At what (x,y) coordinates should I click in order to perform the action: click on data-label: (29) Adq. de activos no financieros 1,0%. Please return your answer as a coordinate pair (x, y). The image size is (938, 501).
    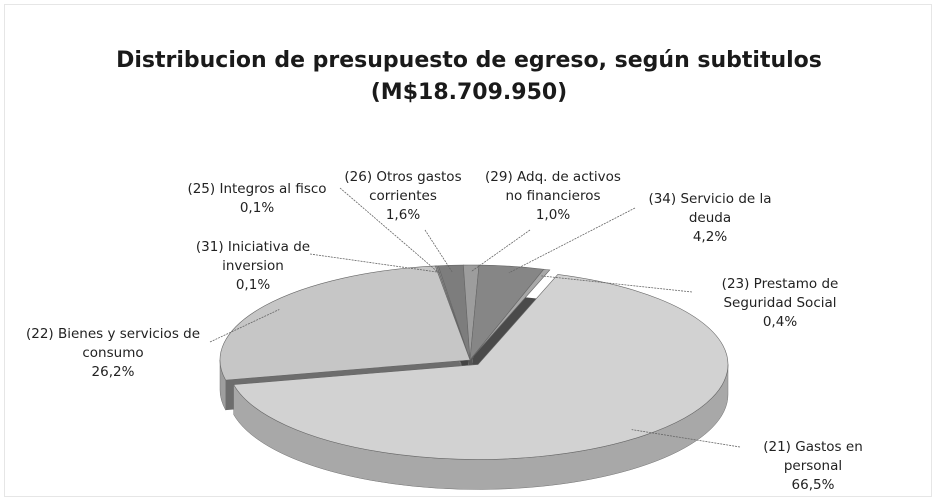
    Looking at the image, I should click on (553, 196).